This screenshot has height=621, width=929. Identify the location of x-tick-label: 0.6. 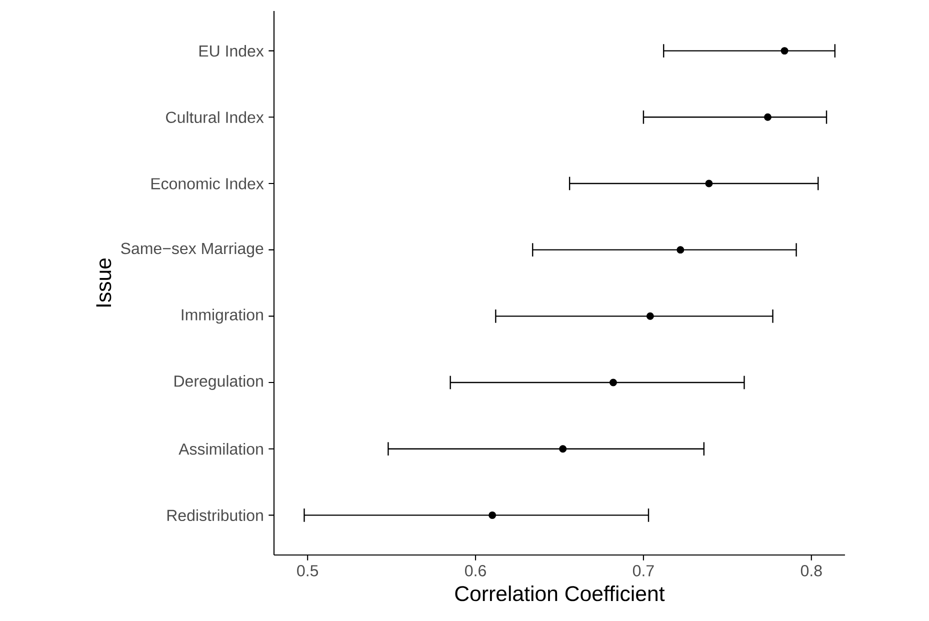
(475, 570).